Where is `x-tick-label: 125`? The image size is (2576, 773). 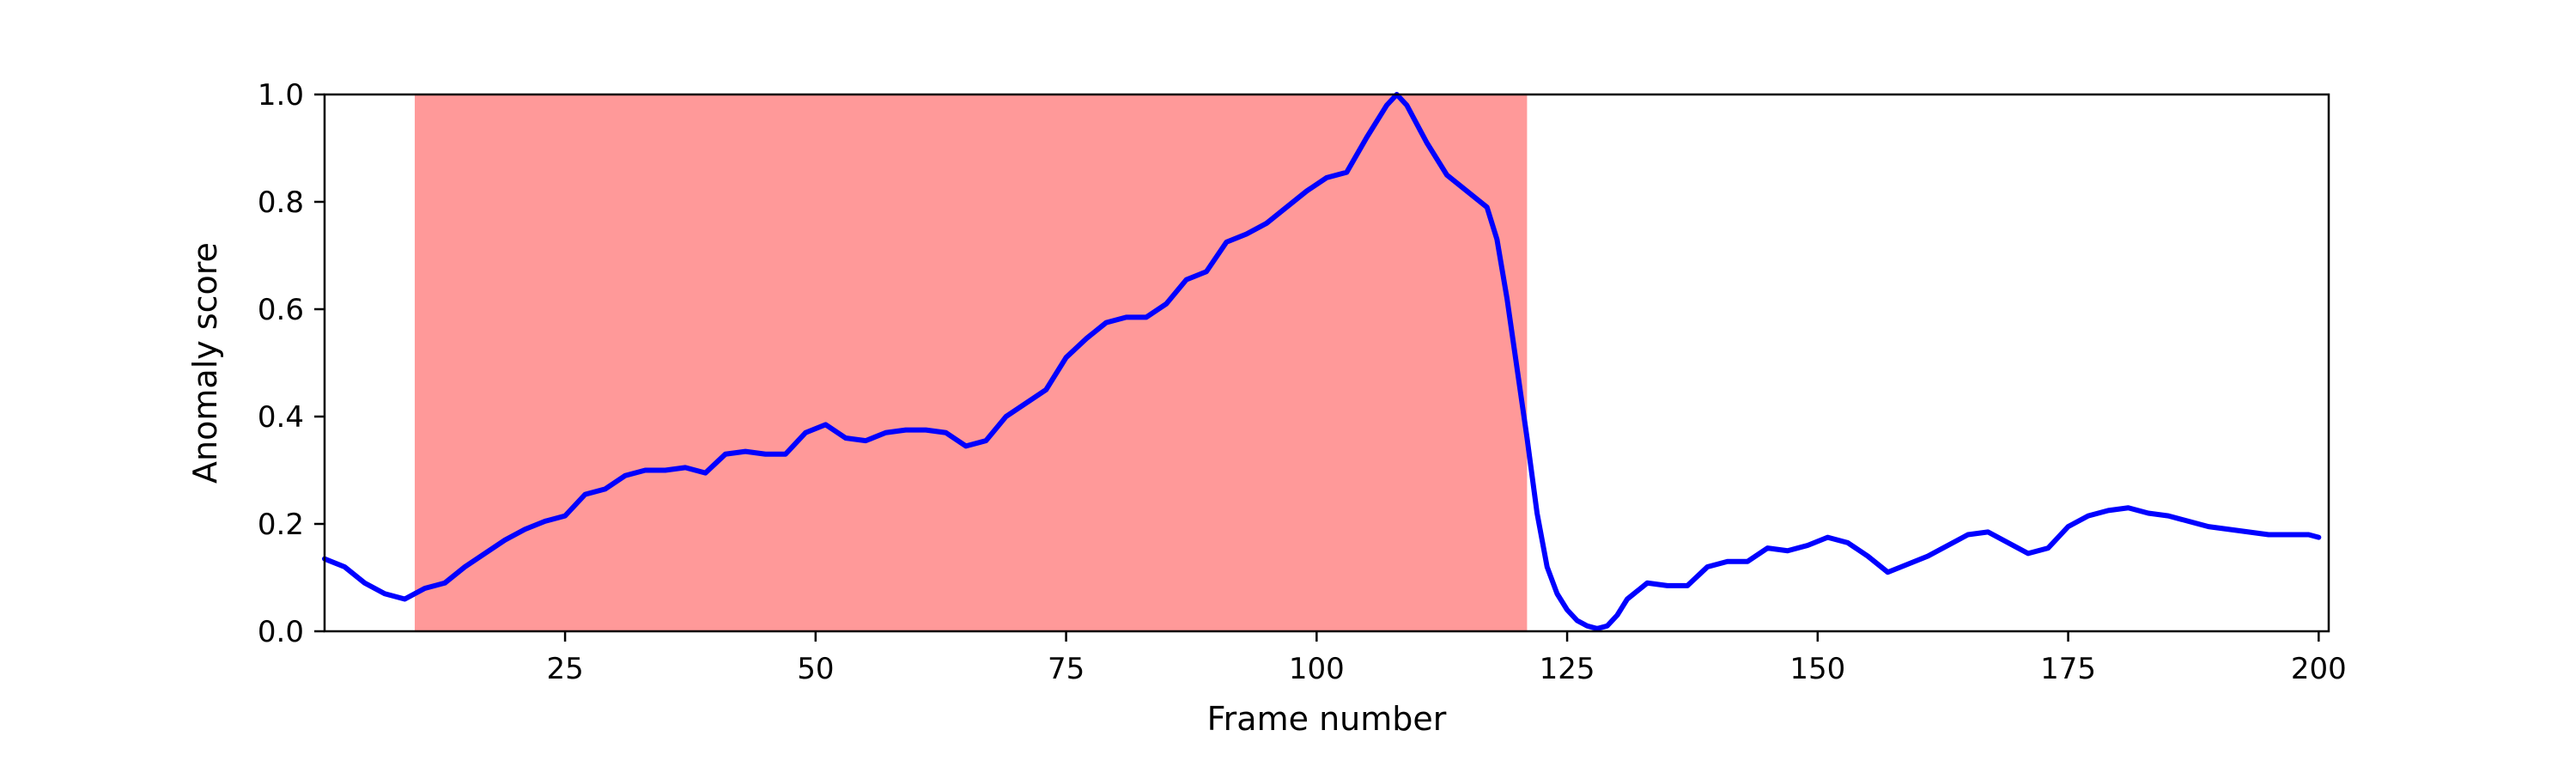
x-tick-label: 125 is located at coordinates (1568, 669).